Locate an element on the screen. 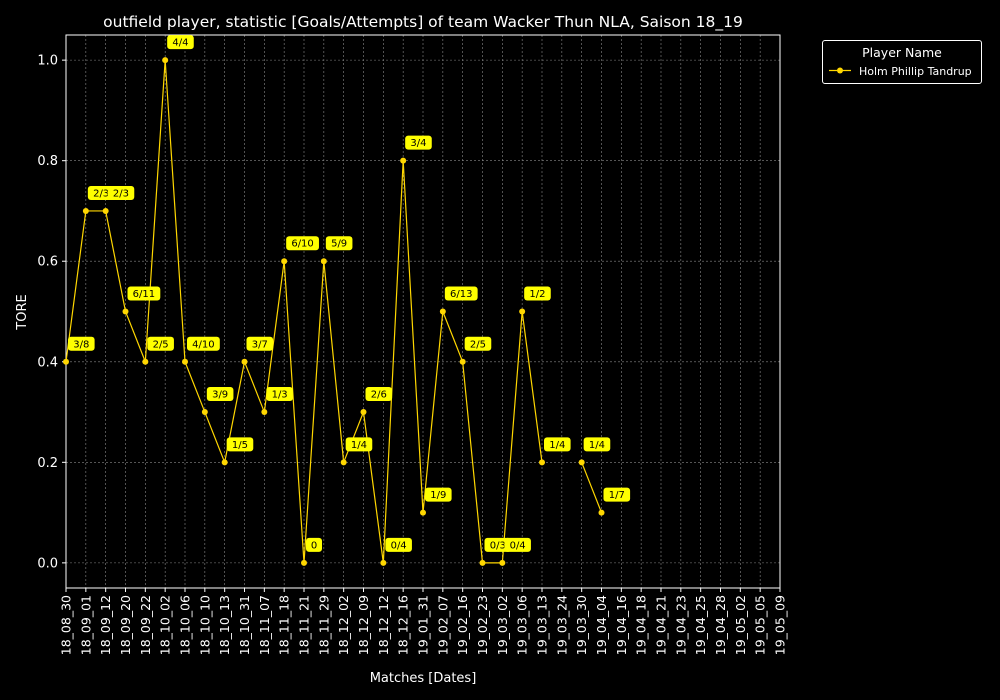 The image size is (1000, 700). data-label: 3/7 is located at coordinates (260, 343).